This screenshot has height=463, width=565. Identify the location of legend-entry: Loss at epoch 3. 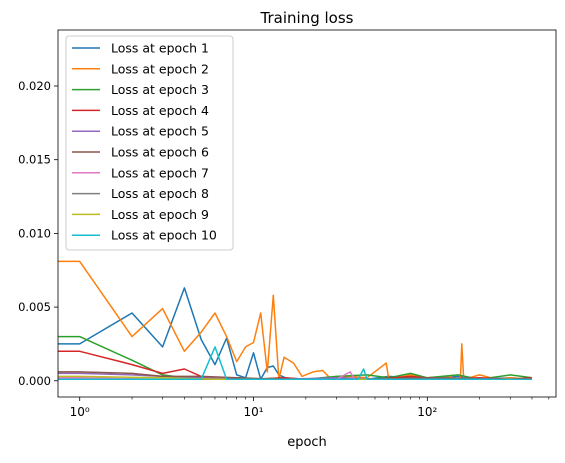
(160, 89).